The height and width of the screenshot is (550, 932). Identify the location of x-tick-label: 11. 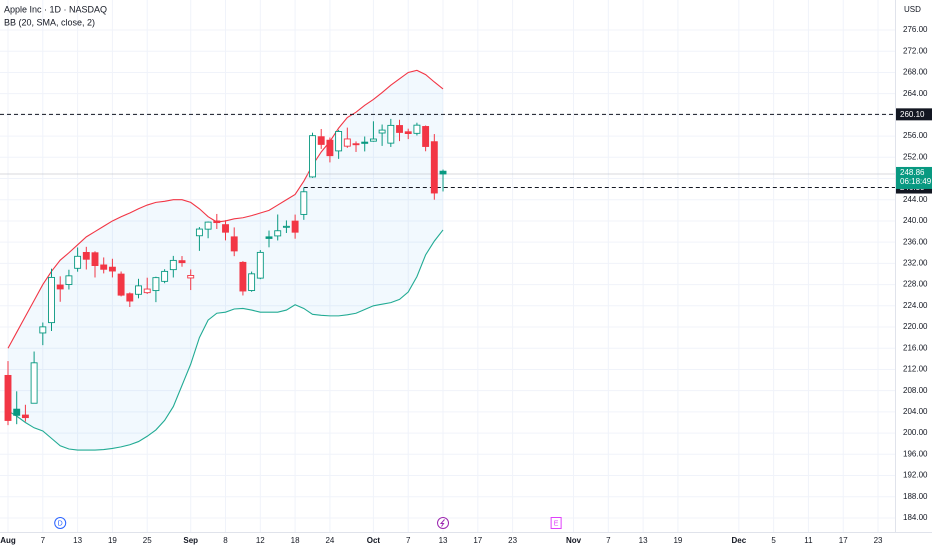
(808, 540).